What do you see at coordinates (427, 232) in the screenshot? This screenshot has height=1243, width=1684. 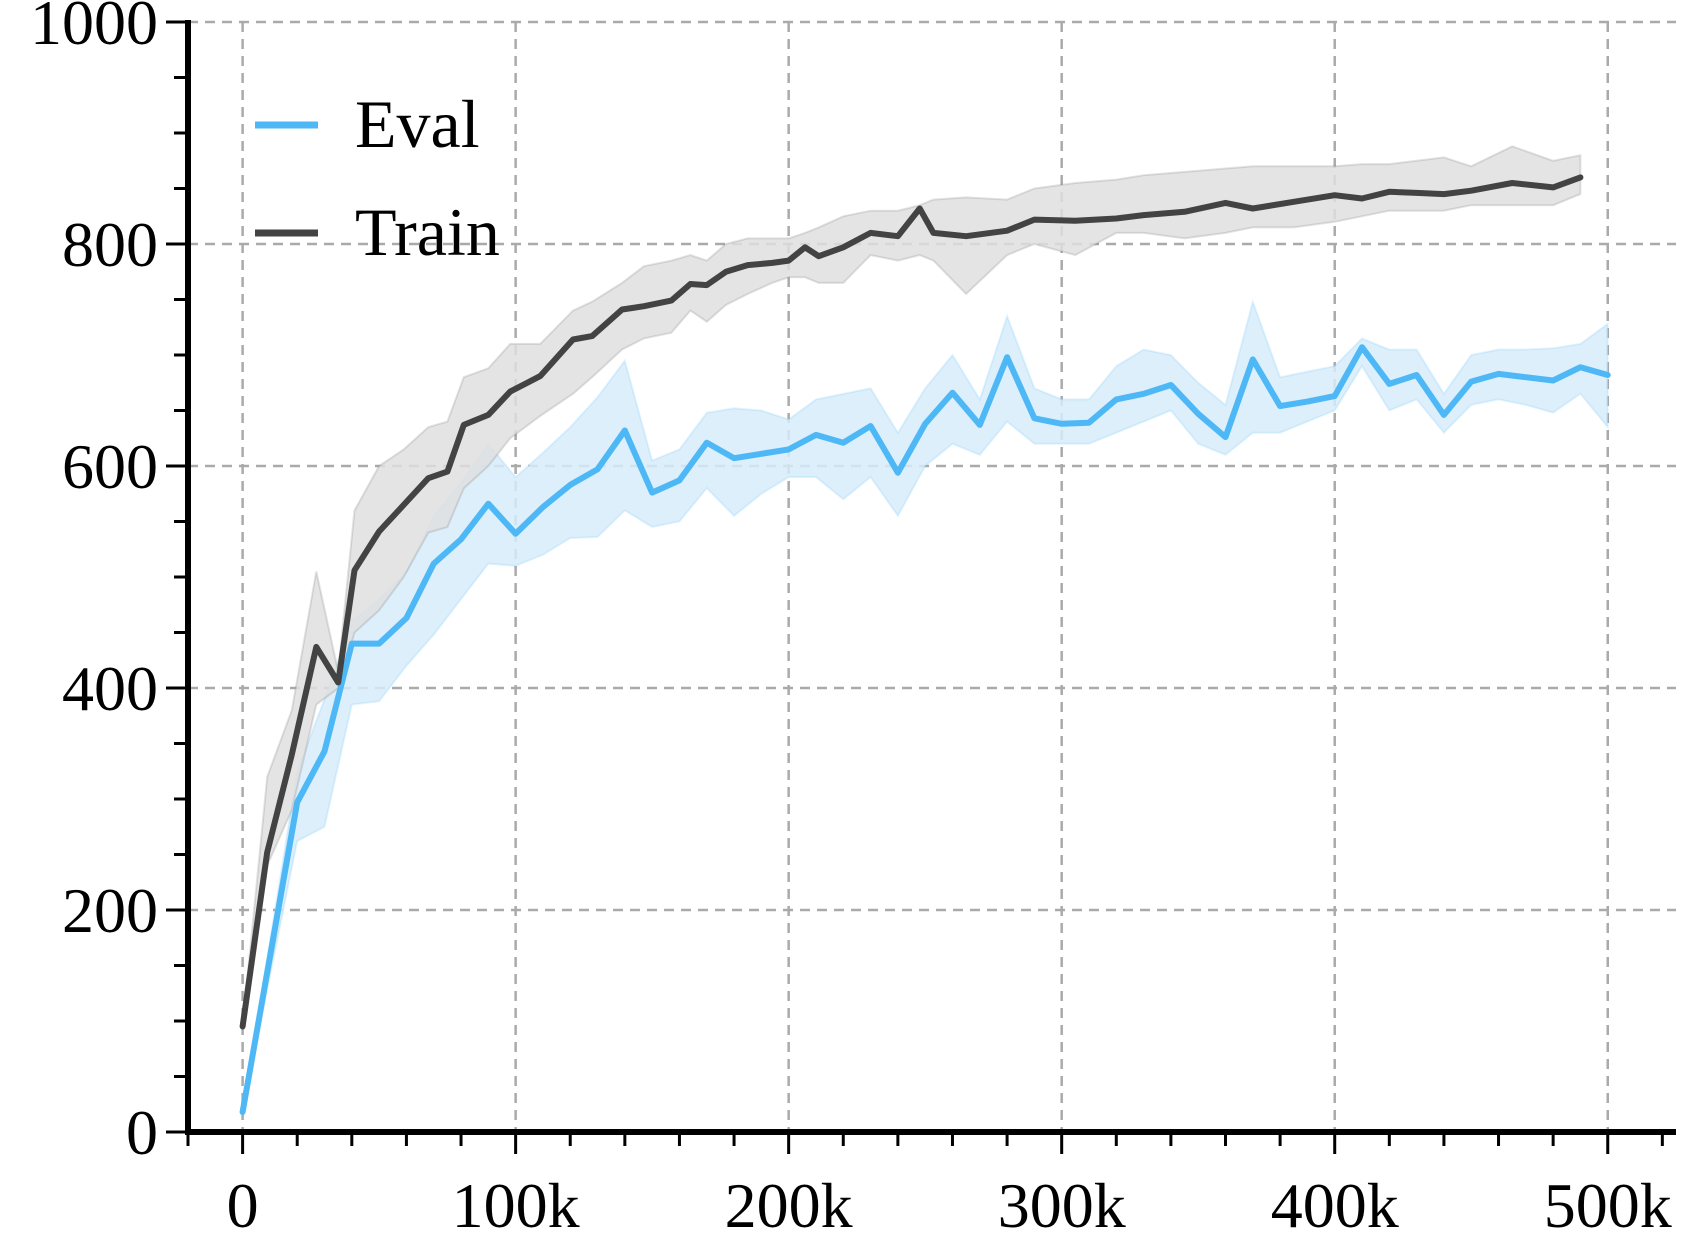 I see `legend-label-train: Train` at bounding box center [427, 232].